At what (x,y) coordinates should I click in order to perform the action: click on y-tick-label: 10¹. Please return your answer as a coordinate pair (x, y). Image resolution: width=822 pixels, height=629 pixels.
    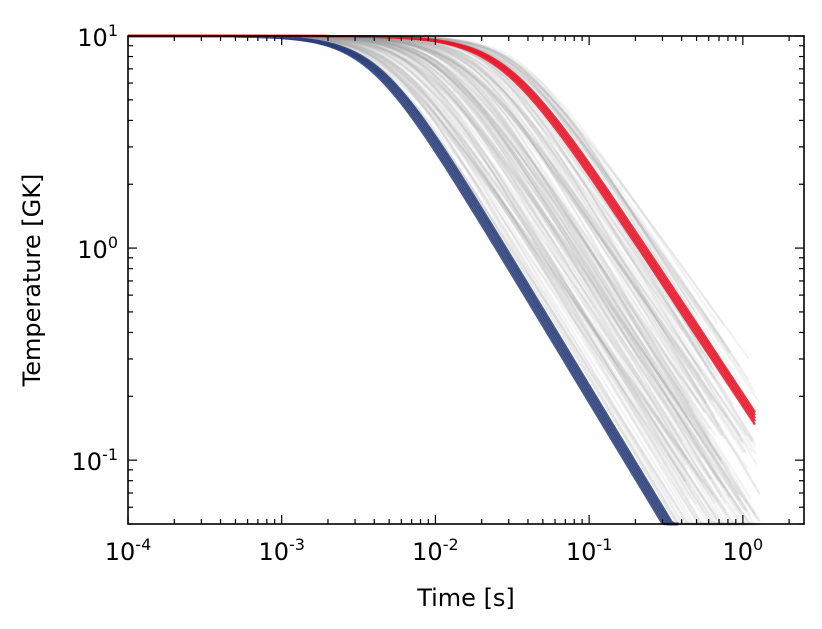
    Looking at the image, I should click on (97, 36).